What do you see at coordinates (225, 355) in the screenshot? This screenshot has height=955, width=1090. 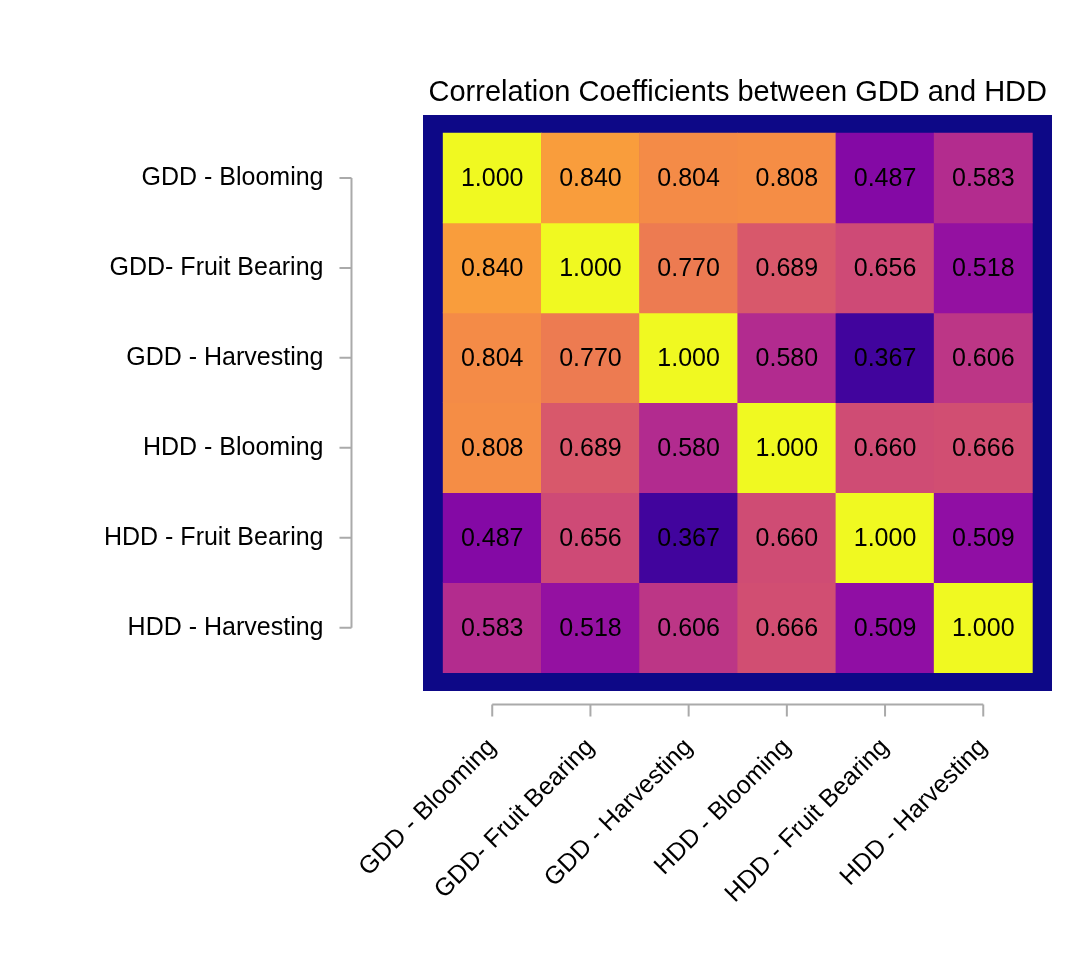 I see `y-tick-label: GDD - Harvesting` at bounding box center [225, 355].